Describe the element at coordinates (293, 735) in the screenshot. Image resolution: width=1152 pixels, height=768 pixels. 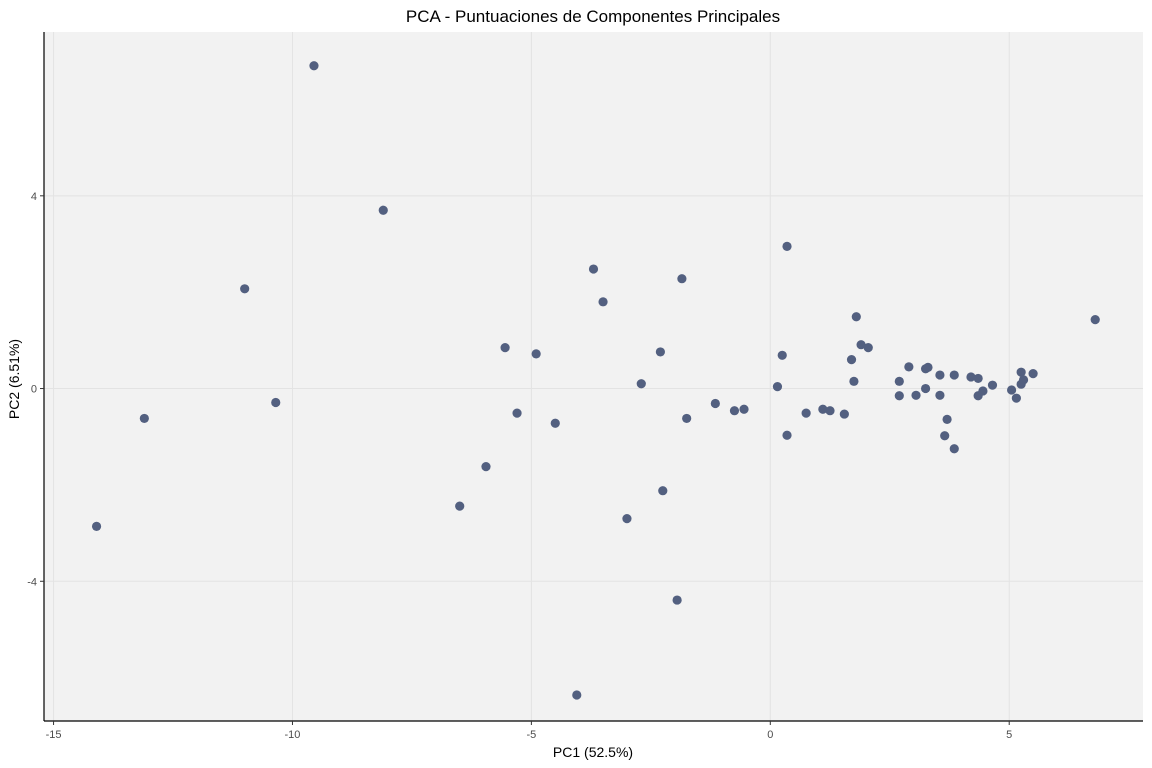
I see `x-tick-label-1: -10` at that location.